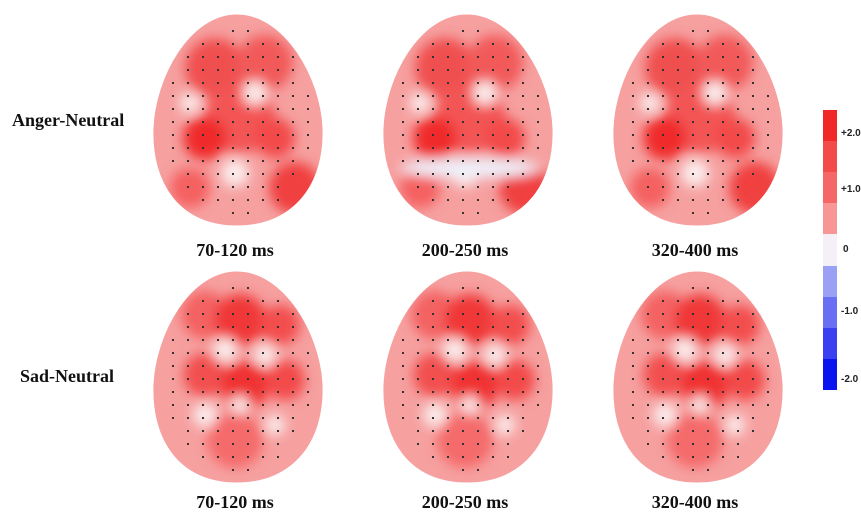 The width and height of the screenshot is (861, 514). Describe the element at coordinates (695, 250) in the screenshot. I see `time-label-anger-3: 320-400 ms` at that location.